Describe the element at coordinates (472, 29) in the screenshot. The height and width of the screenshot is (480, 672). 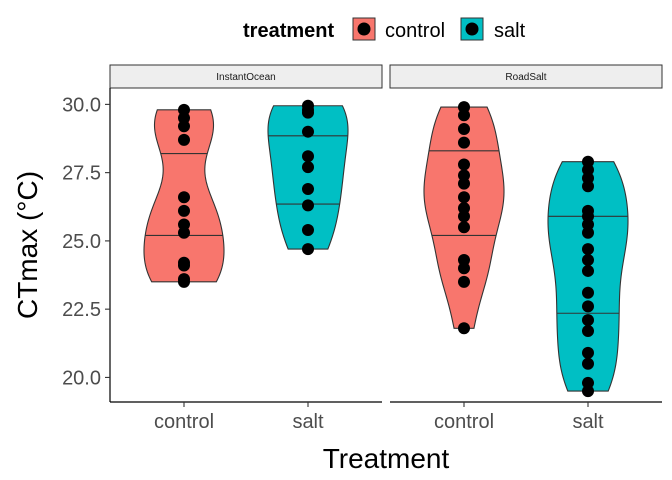
I see `legend-key-salt-dot` at that location.